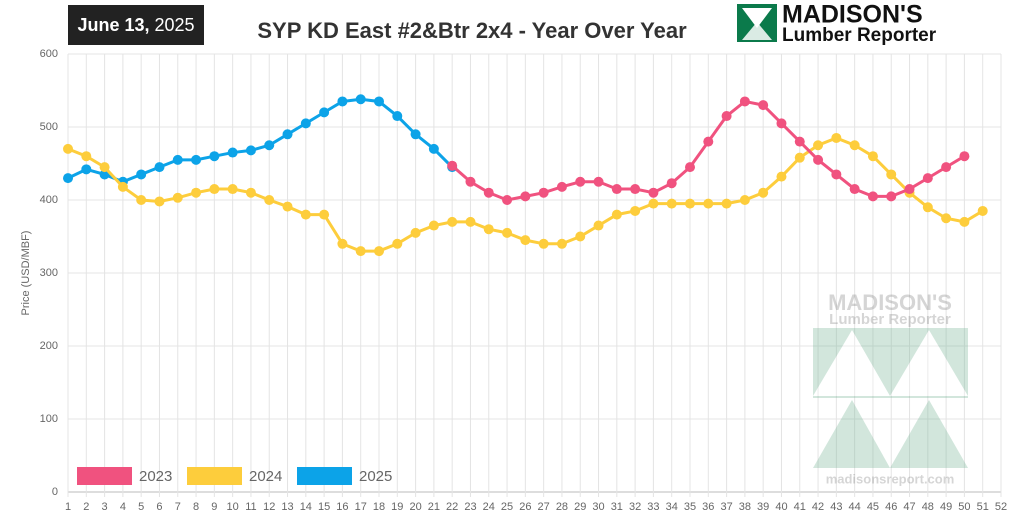  I want to click on watermark-tagline: Lumber Reporter, so click(890, 319).